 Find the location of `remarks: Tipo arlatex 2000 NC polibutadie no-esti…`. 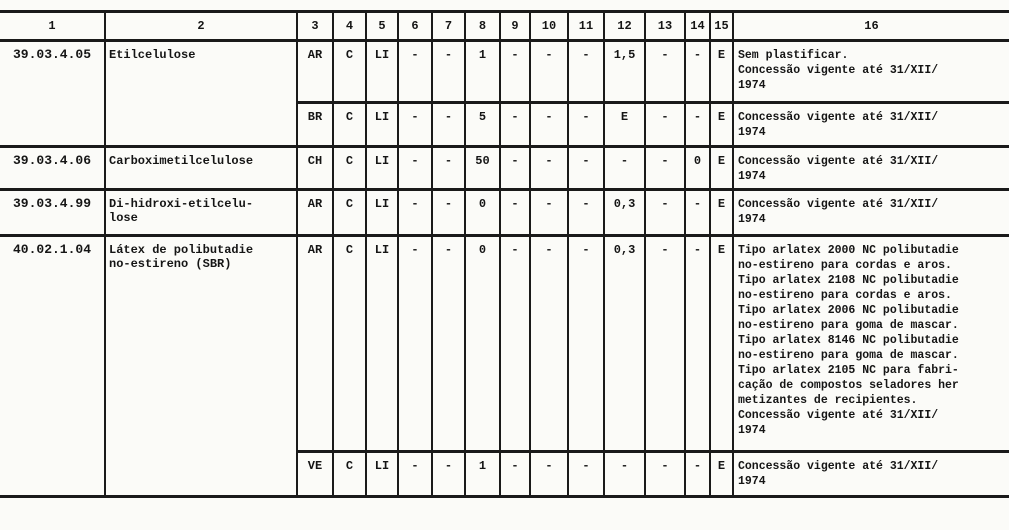

remarks: Tipo arlatex 2000 NC polibutadie no-esti… is located at coordinates (870, 344).